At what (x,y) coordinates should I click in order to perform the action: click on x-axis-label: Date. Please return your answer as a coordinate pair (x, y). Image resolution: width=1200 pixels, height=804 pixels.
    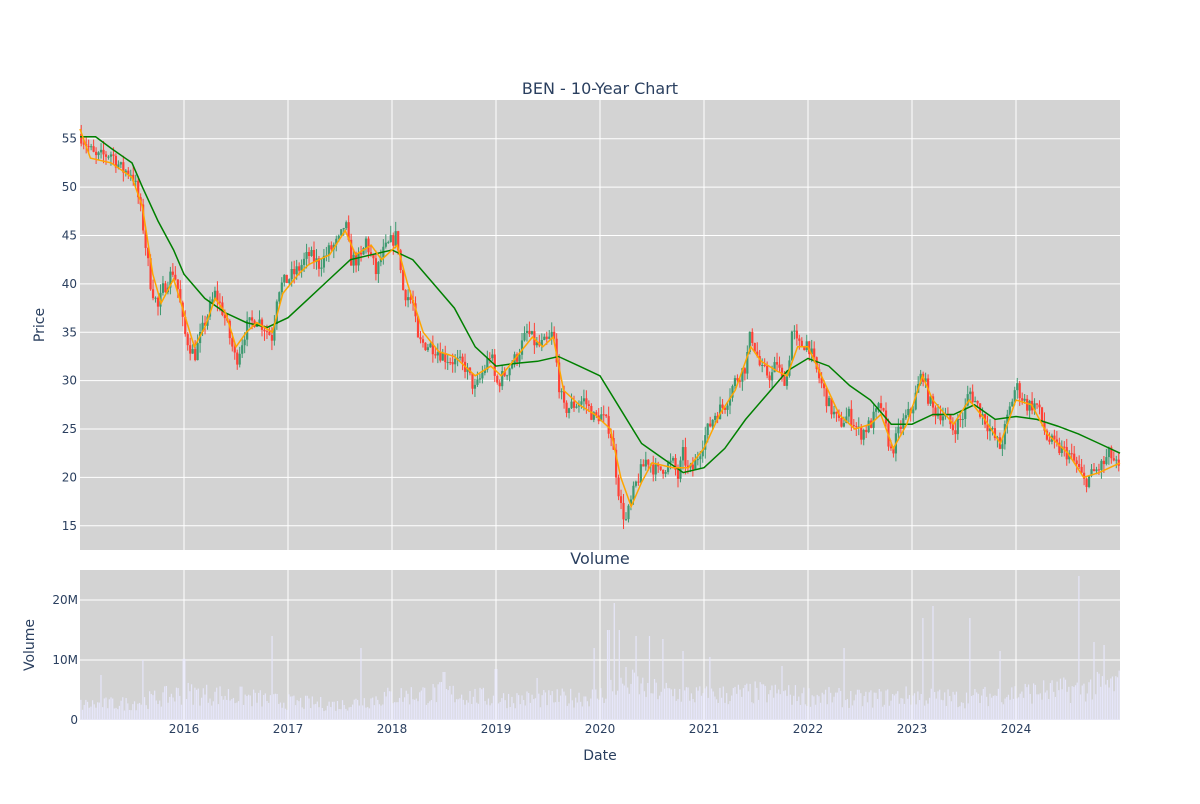
    Looking at the image, I should click on (599, 756).